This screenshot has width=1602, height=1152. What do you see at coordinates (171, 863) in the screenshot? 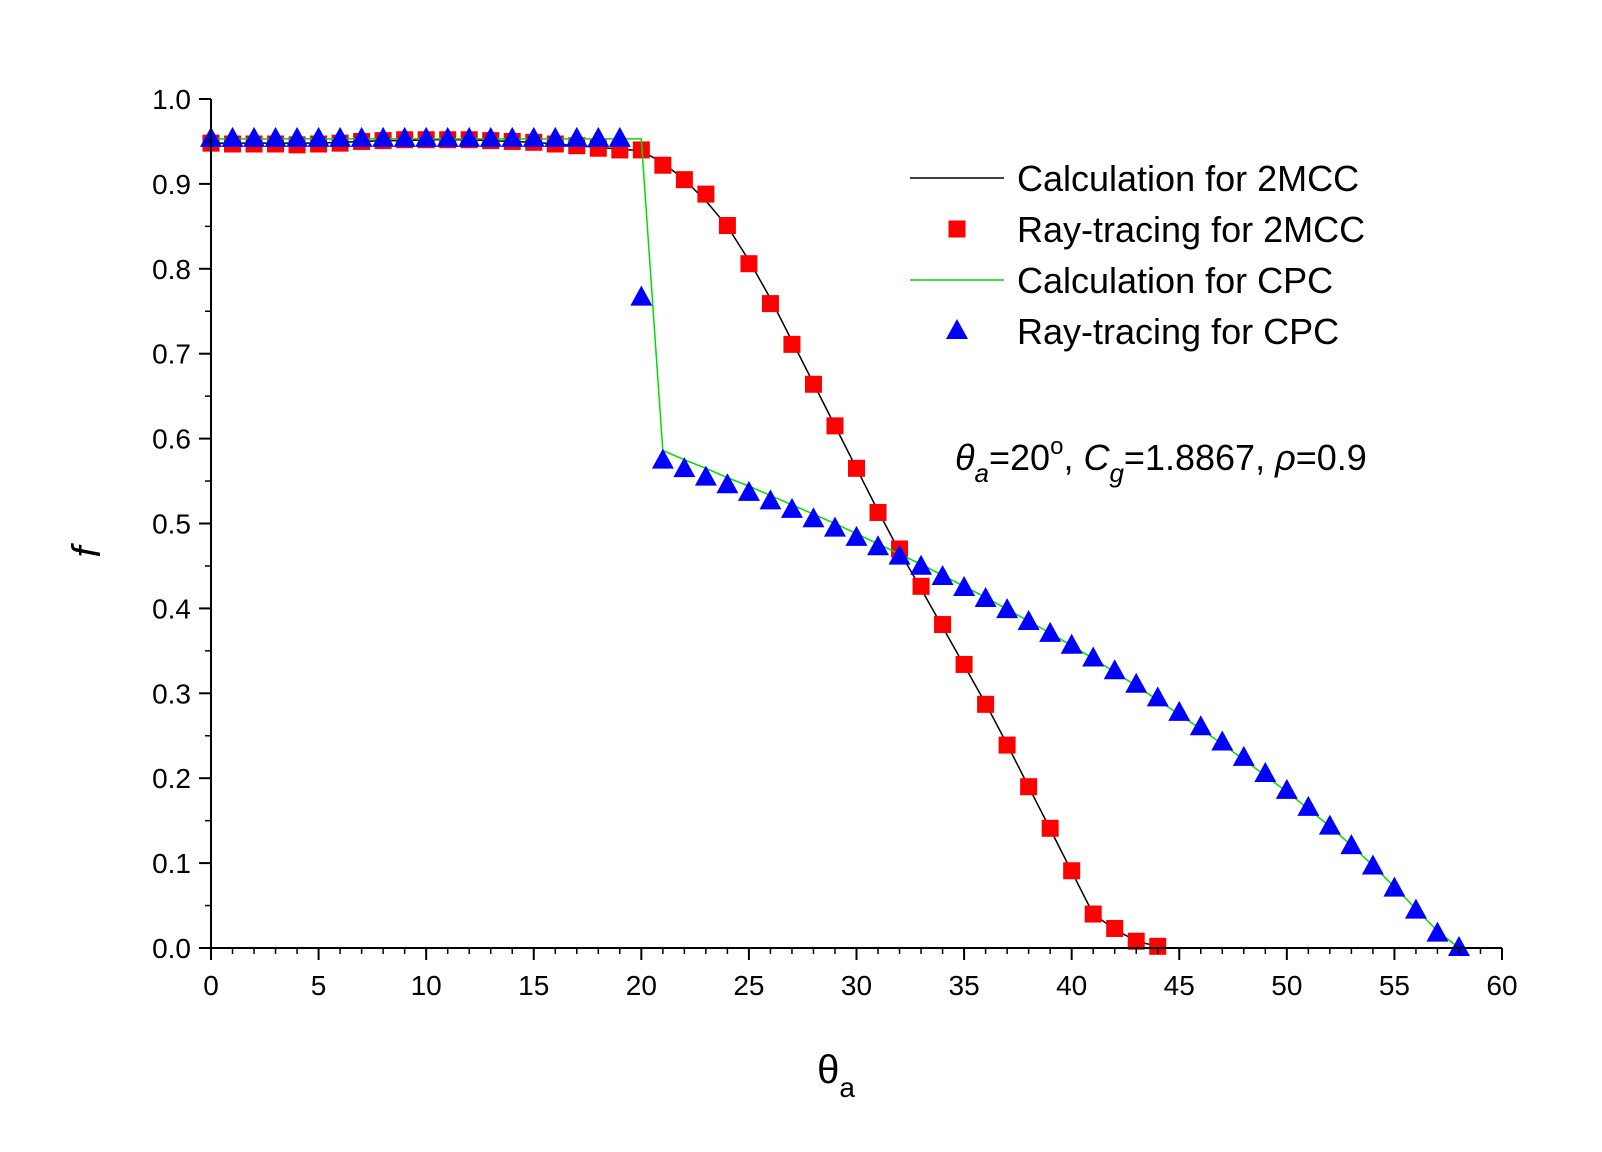
I see `y-tick-label: 0.1` at bounding box center [171, 863].